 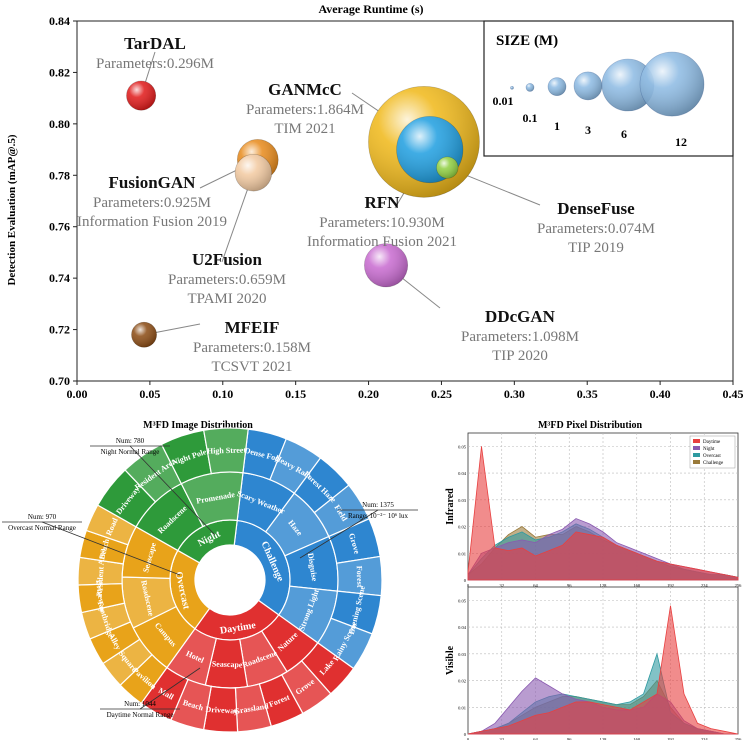 What do you see at coordinates (59, 124) in the screenshot?
I see `y-tick-label: 0.80` at bounding box center [59, 124].